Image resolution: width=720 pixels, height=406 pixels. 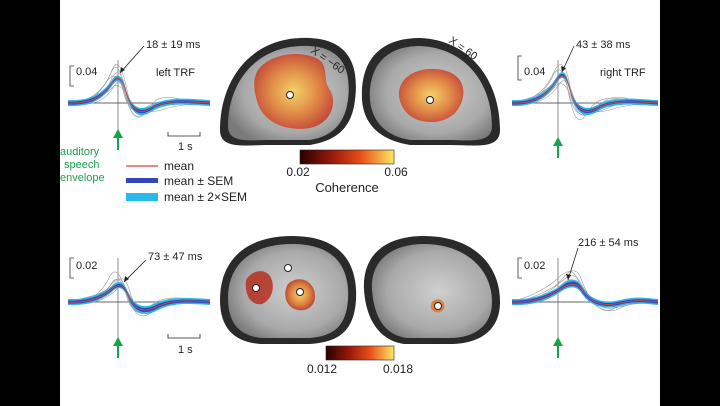 I want to click on legend-label-2sem: mean ± 2×SEM, so click(x=205, y=197).